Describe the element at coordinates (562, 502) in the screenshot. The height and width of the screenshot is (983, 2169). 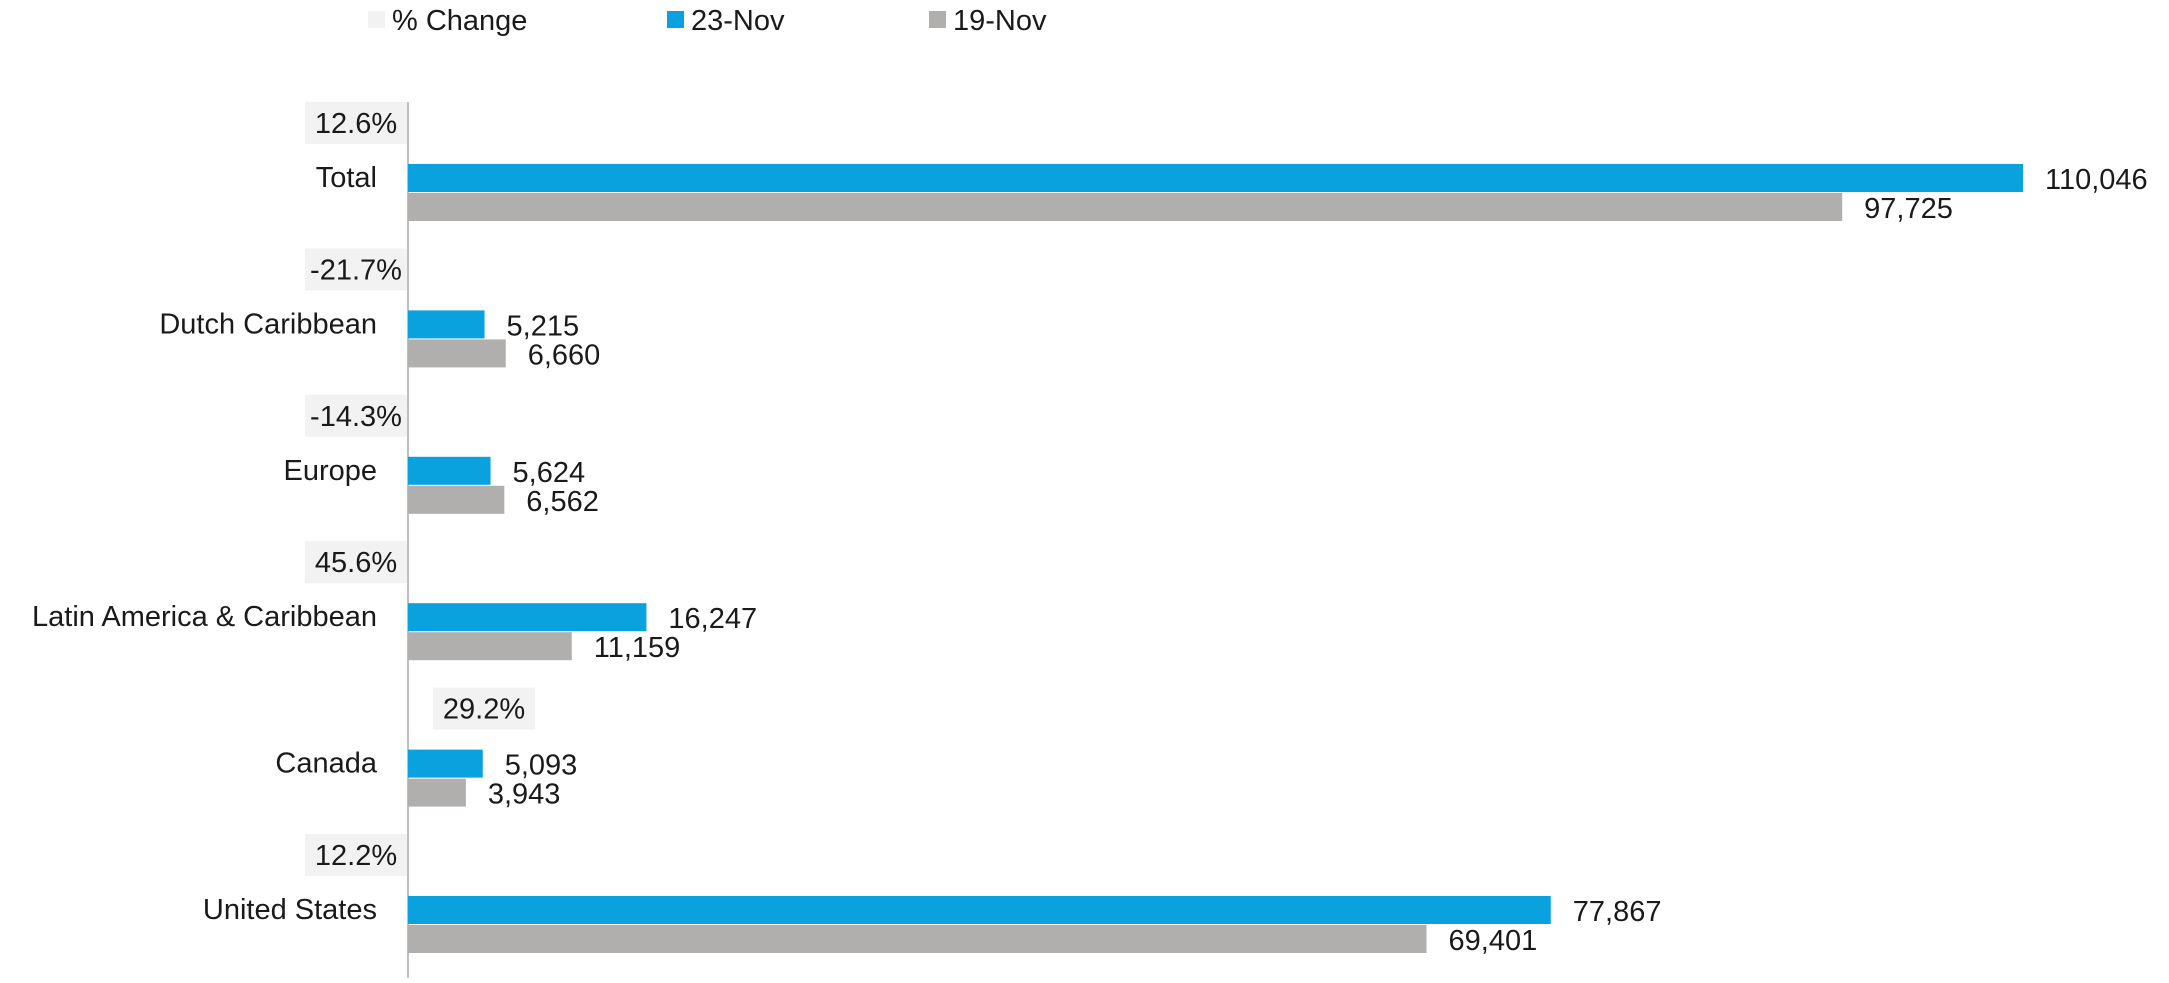
I see `value-label-19nov-3: 6,562` at that location.